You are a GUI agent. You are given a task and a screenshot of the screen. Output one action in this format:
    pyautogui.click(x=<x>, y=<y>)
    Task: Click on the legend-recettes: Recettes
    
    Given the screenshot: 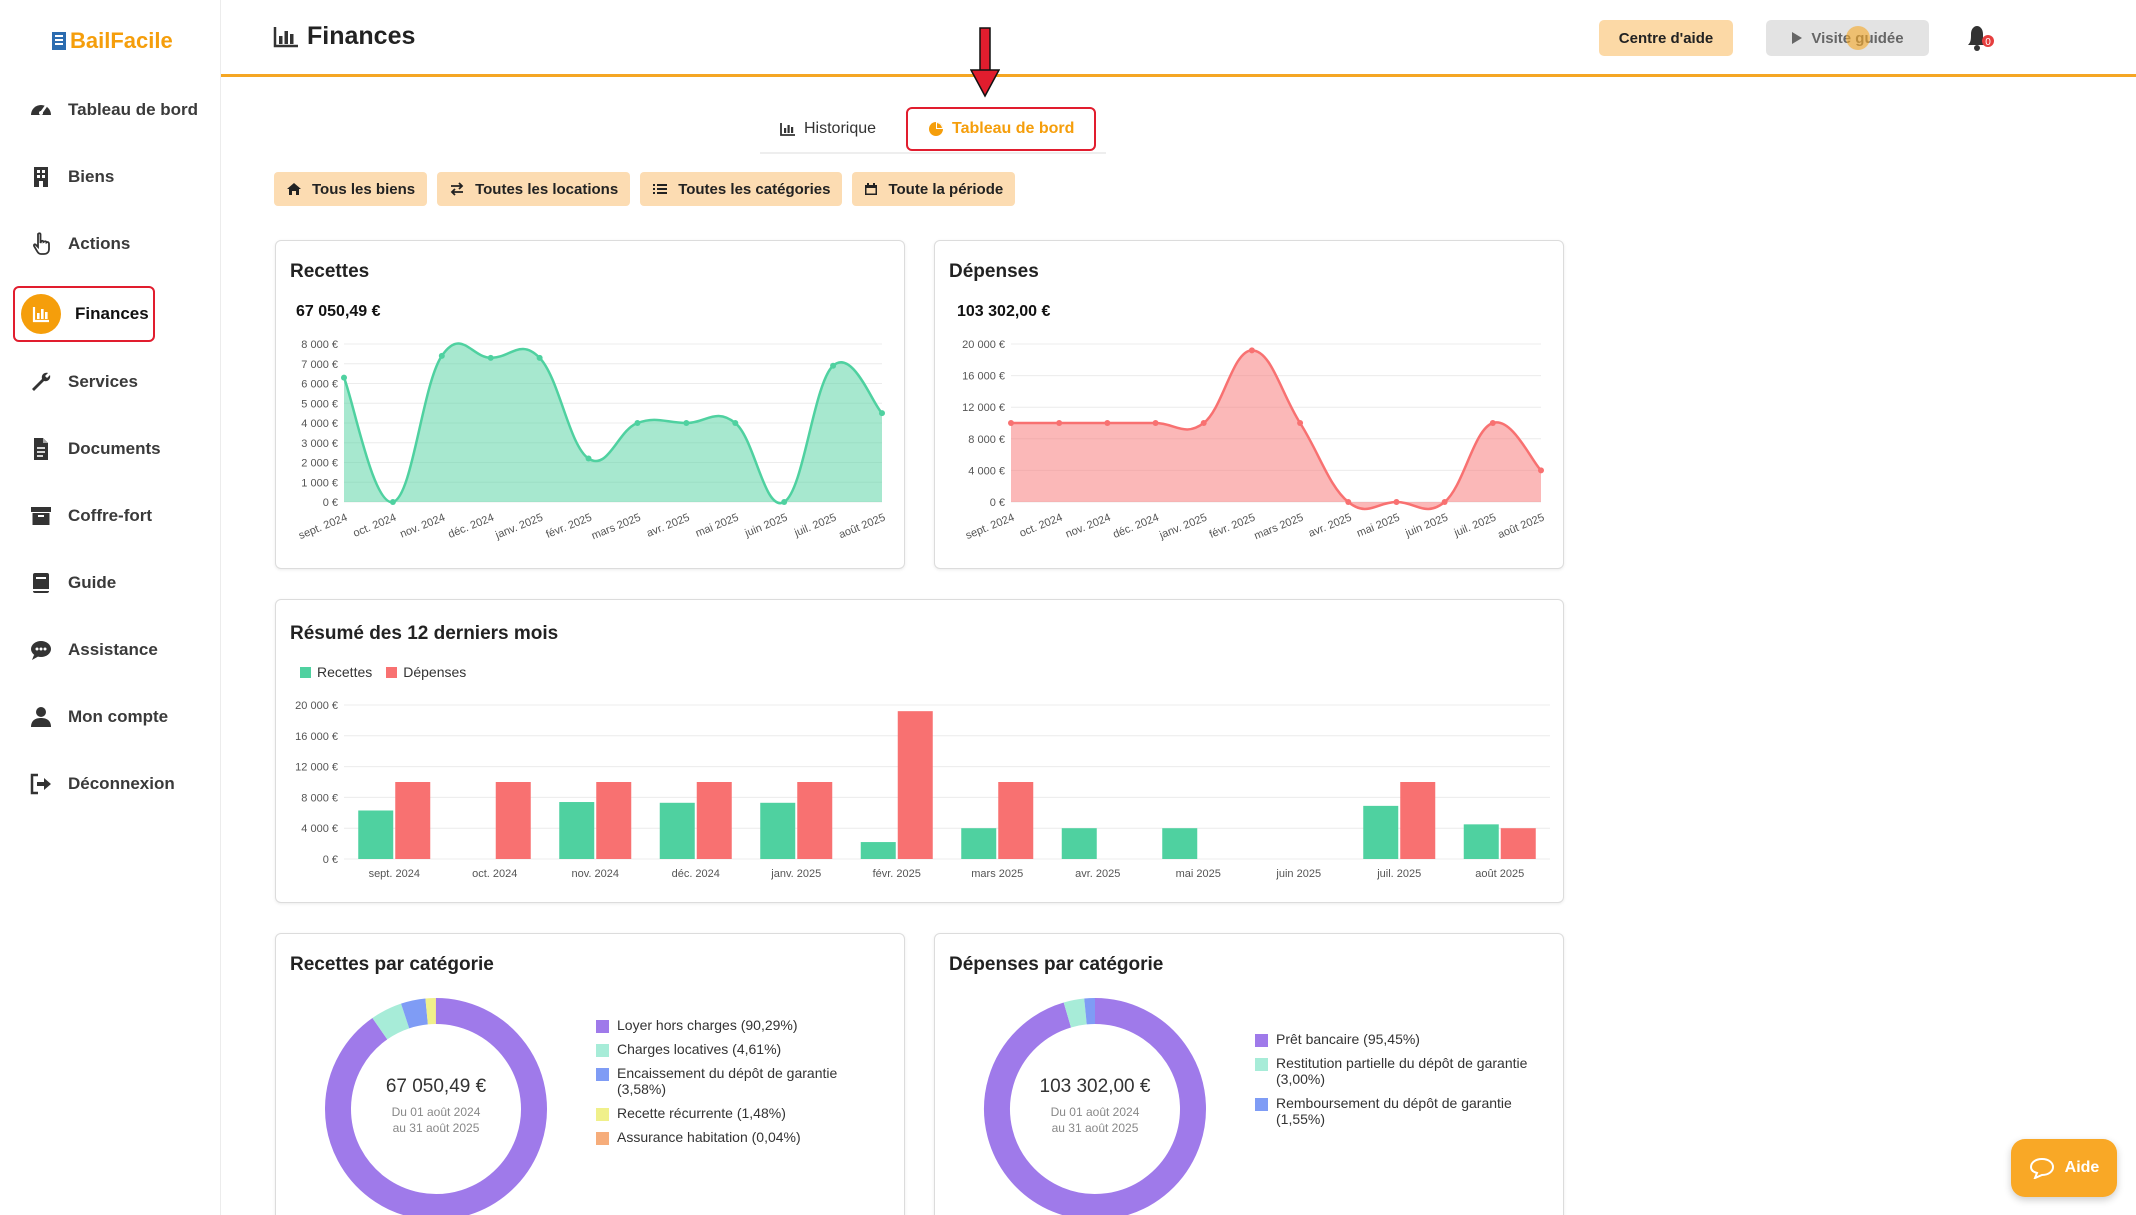 What is the action you would take?
    pyautogui.click(x=336, y=672)
    